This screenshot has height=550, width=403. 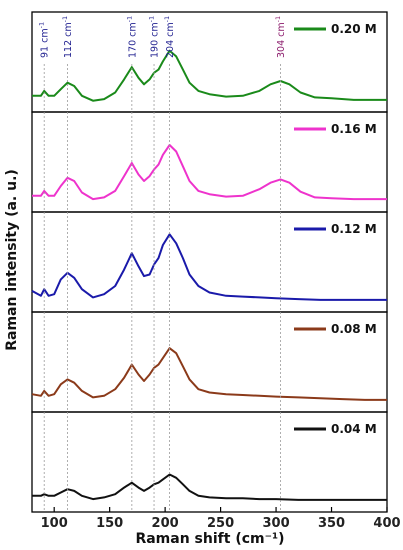 What do you see at coordinates (331, 523) in the screenshot?
I see `x-tick-label: 350` at bounding box center [331, 523].